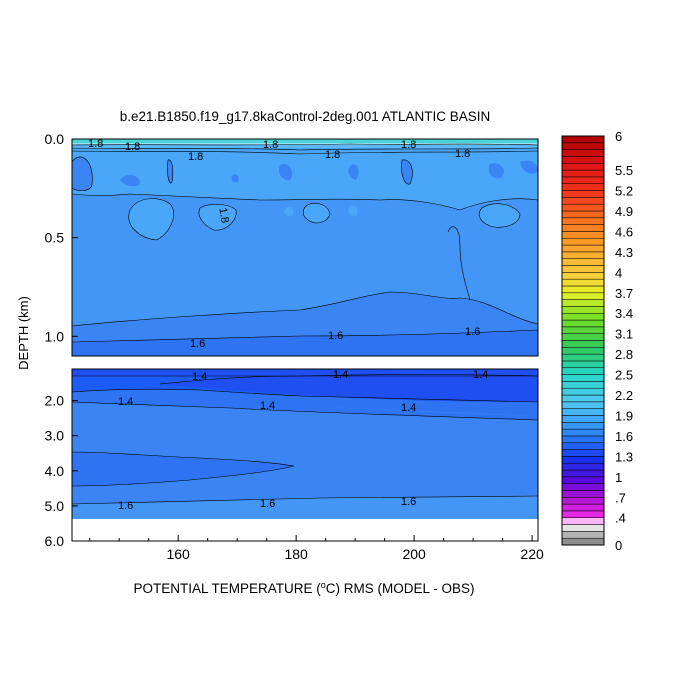 The width and height of the screenshot is (700, 700). I want to click on y-tick-label: 5.0, so click(55, 506).